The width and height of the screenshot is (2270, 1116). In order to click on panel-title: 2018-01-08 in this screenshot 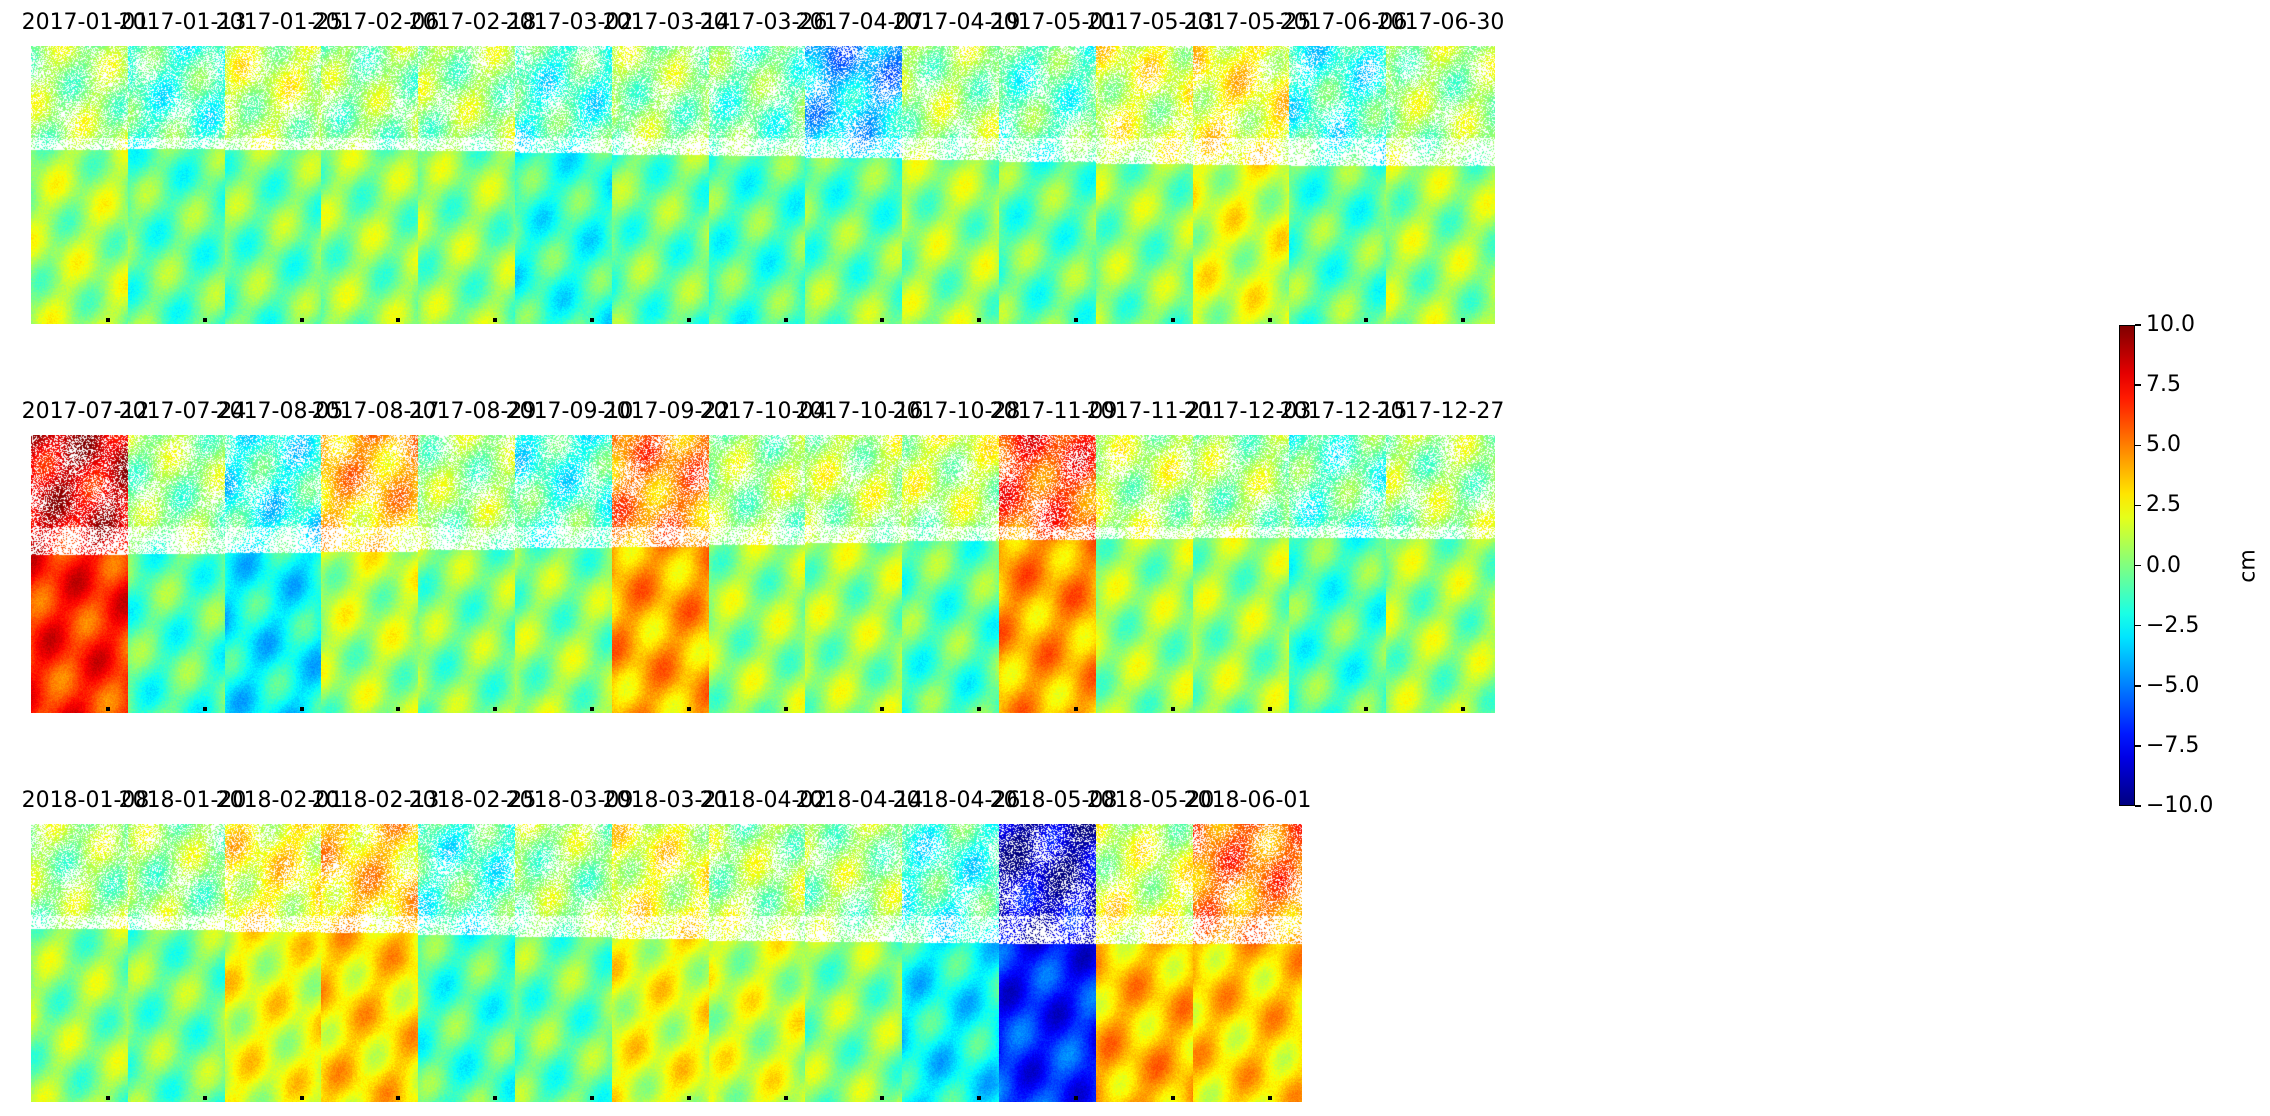, I will do `click(85, 800)`.